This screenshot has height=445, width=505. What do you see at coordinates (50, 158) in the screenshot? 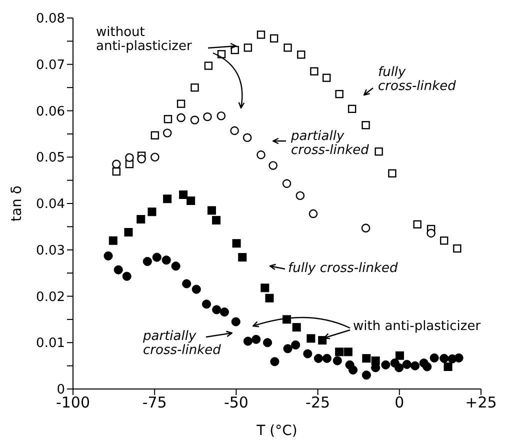
I see `y-tick-label: 0.05` at bounding box center [50, 158].